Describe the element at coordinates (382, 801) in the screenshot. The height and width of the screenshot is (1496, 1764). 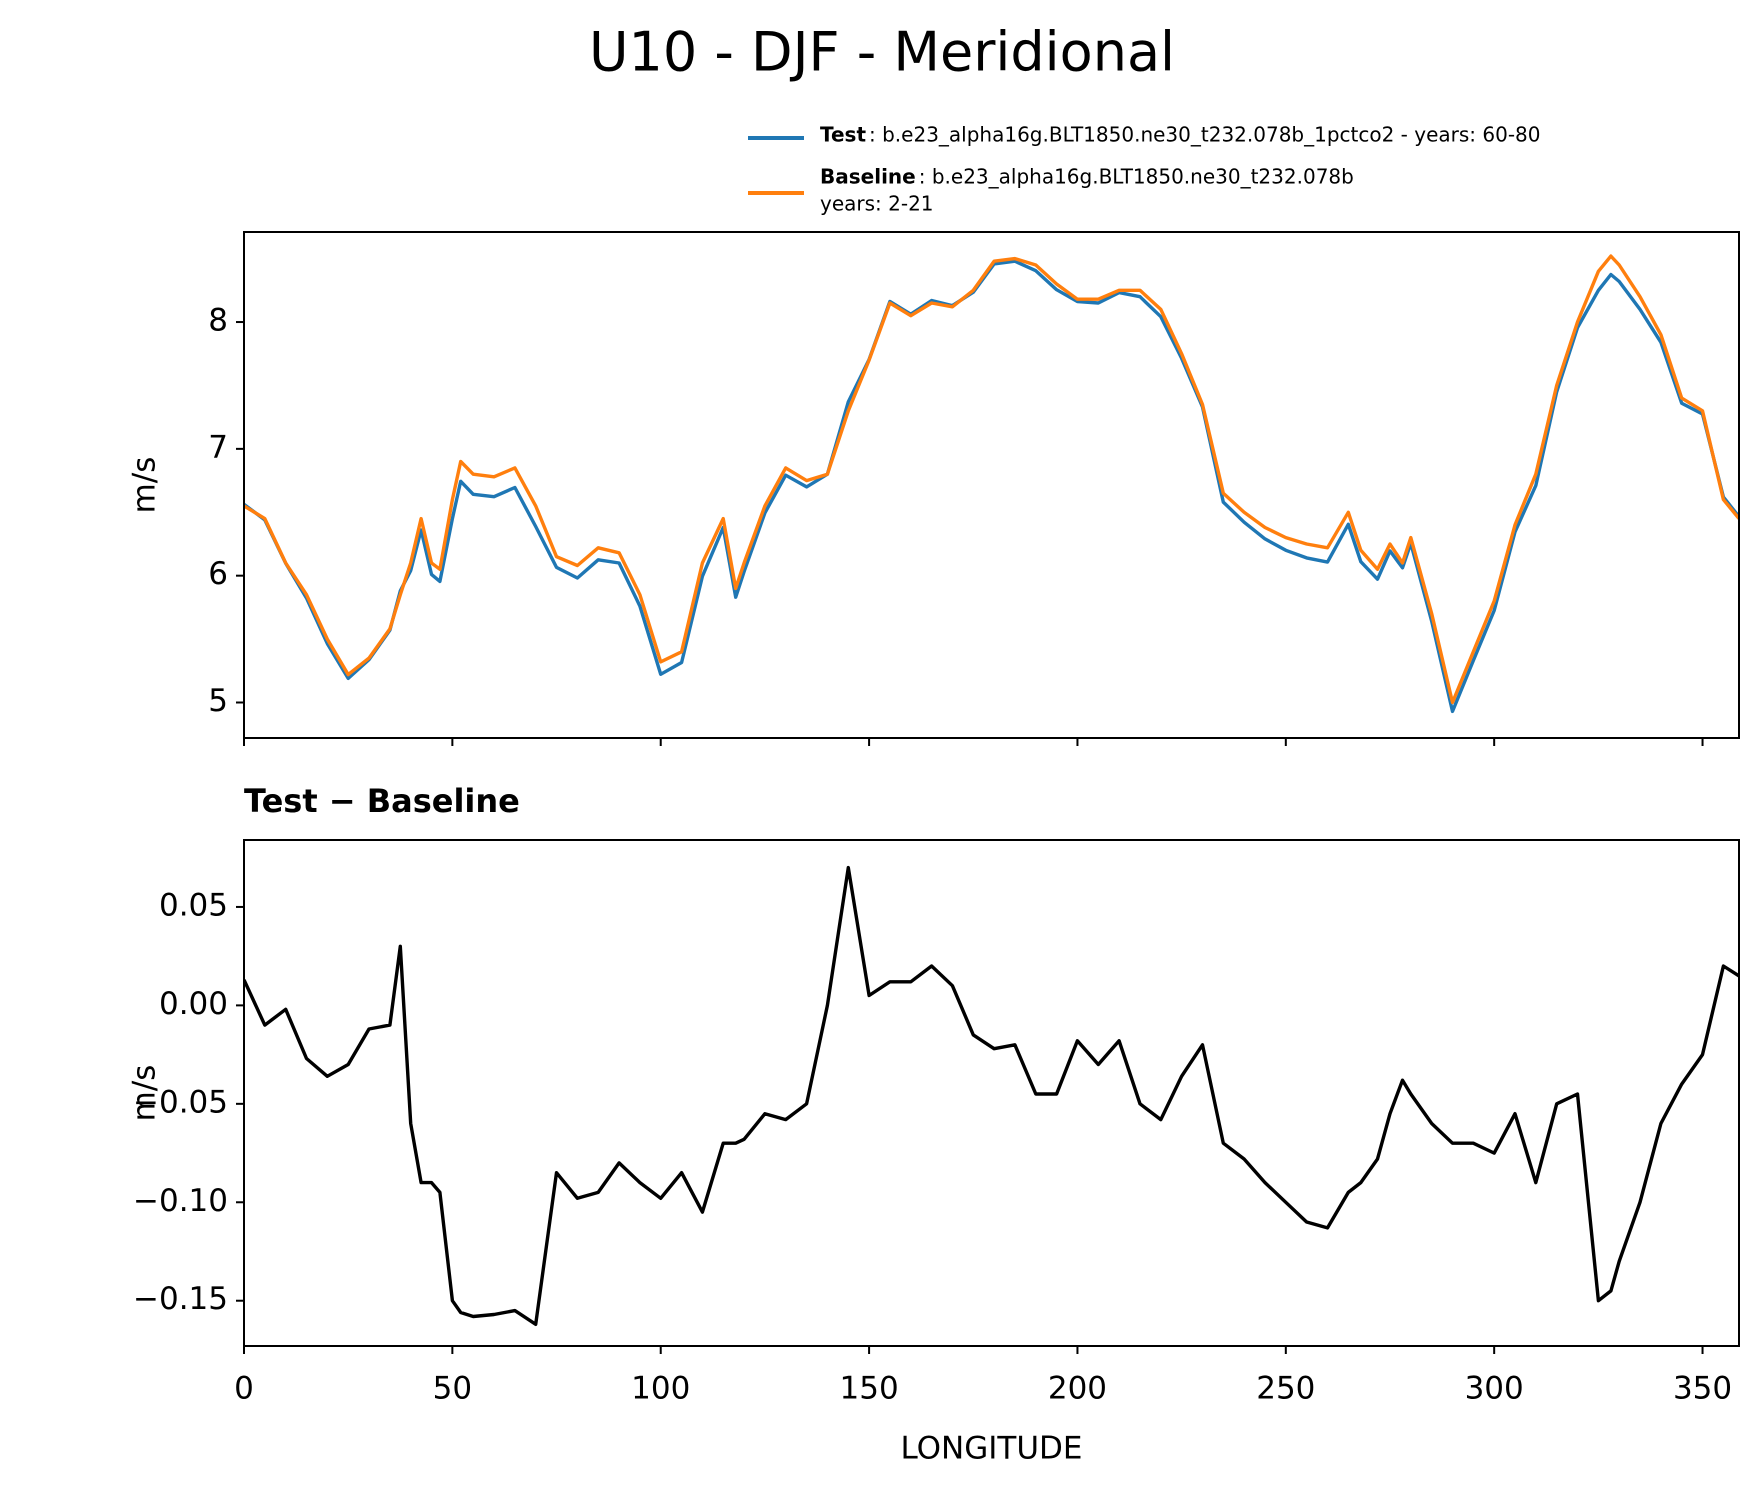
I see `panel-title: Test − Baseline` at that location.